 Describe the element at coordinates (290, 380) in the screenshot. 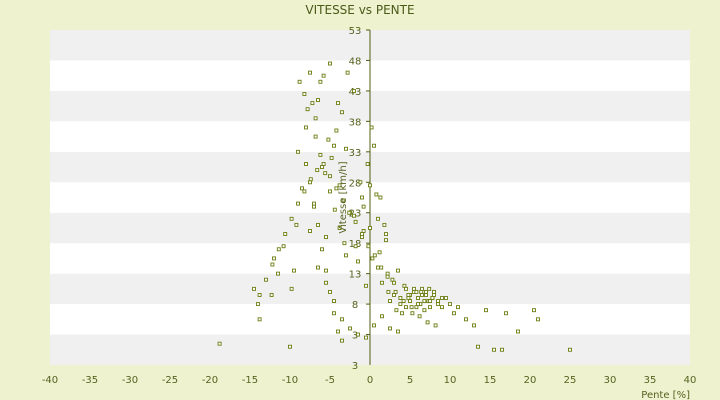

I see `x-tick-label: -10` at that location.